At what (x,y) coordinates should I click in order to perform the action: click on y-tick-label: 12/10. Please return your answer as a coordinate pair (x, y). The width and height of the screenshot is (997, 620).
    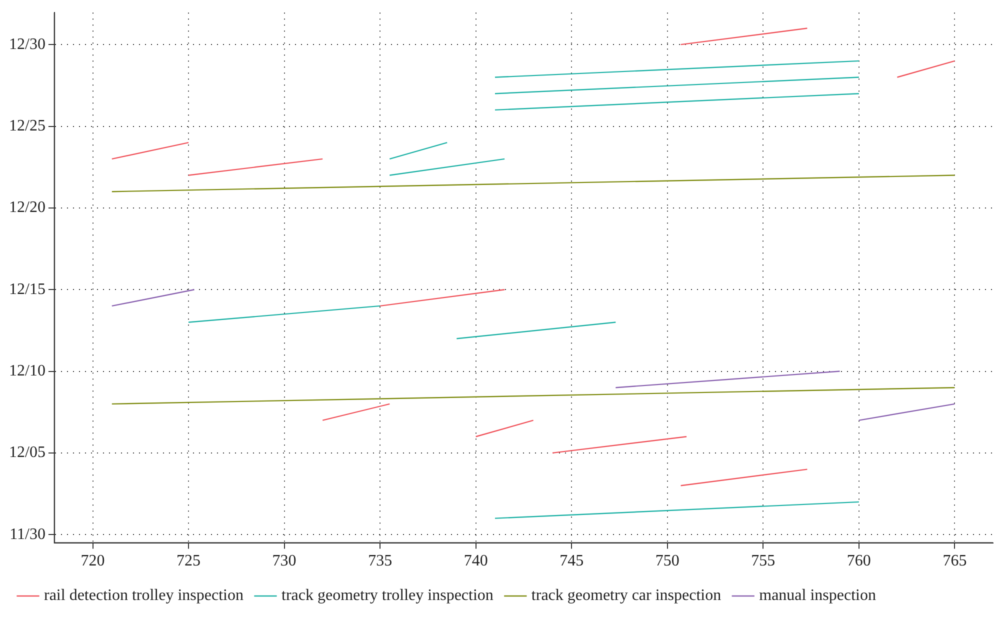
    Looking at the image, I should click on (27, 371).